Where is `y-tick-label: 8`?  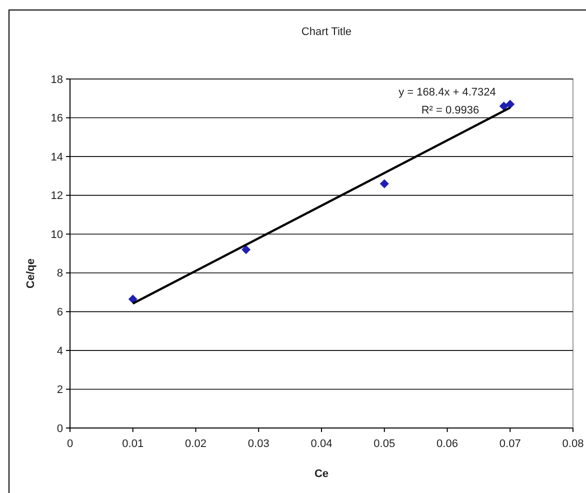 y-tick-label: 8 is located at coordinates (59, 274).